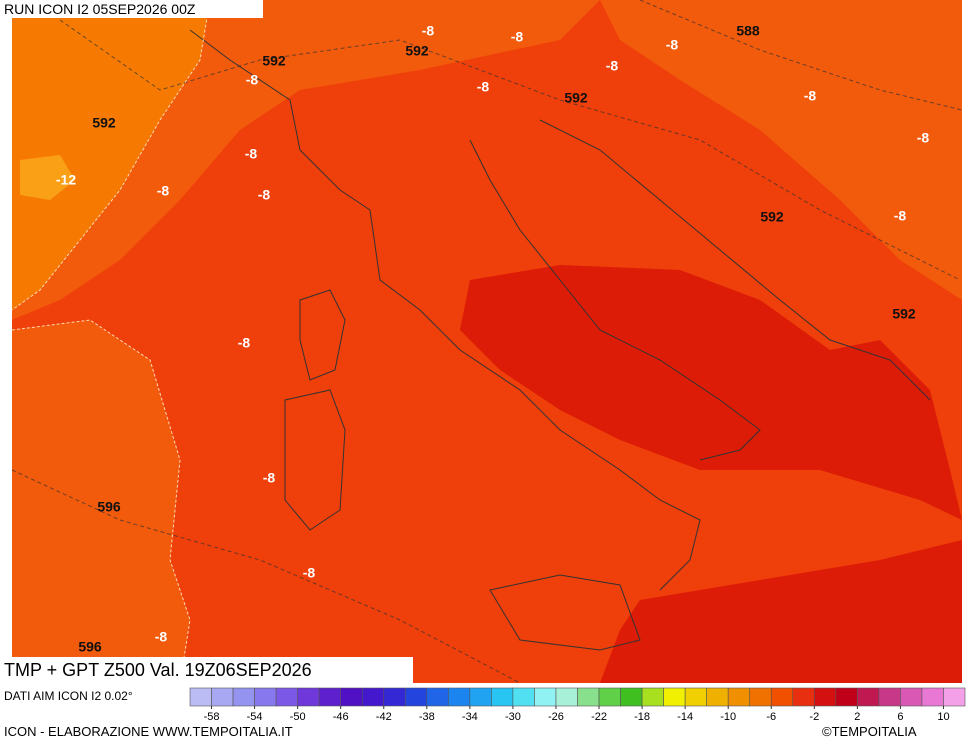 Image resolution: width=968 pixels, height=750 pixels. What do you see at coordinates (642, 717) in the screenshot?
I see `colorbar-tick-label: -18` at bounding box center [642, 717].